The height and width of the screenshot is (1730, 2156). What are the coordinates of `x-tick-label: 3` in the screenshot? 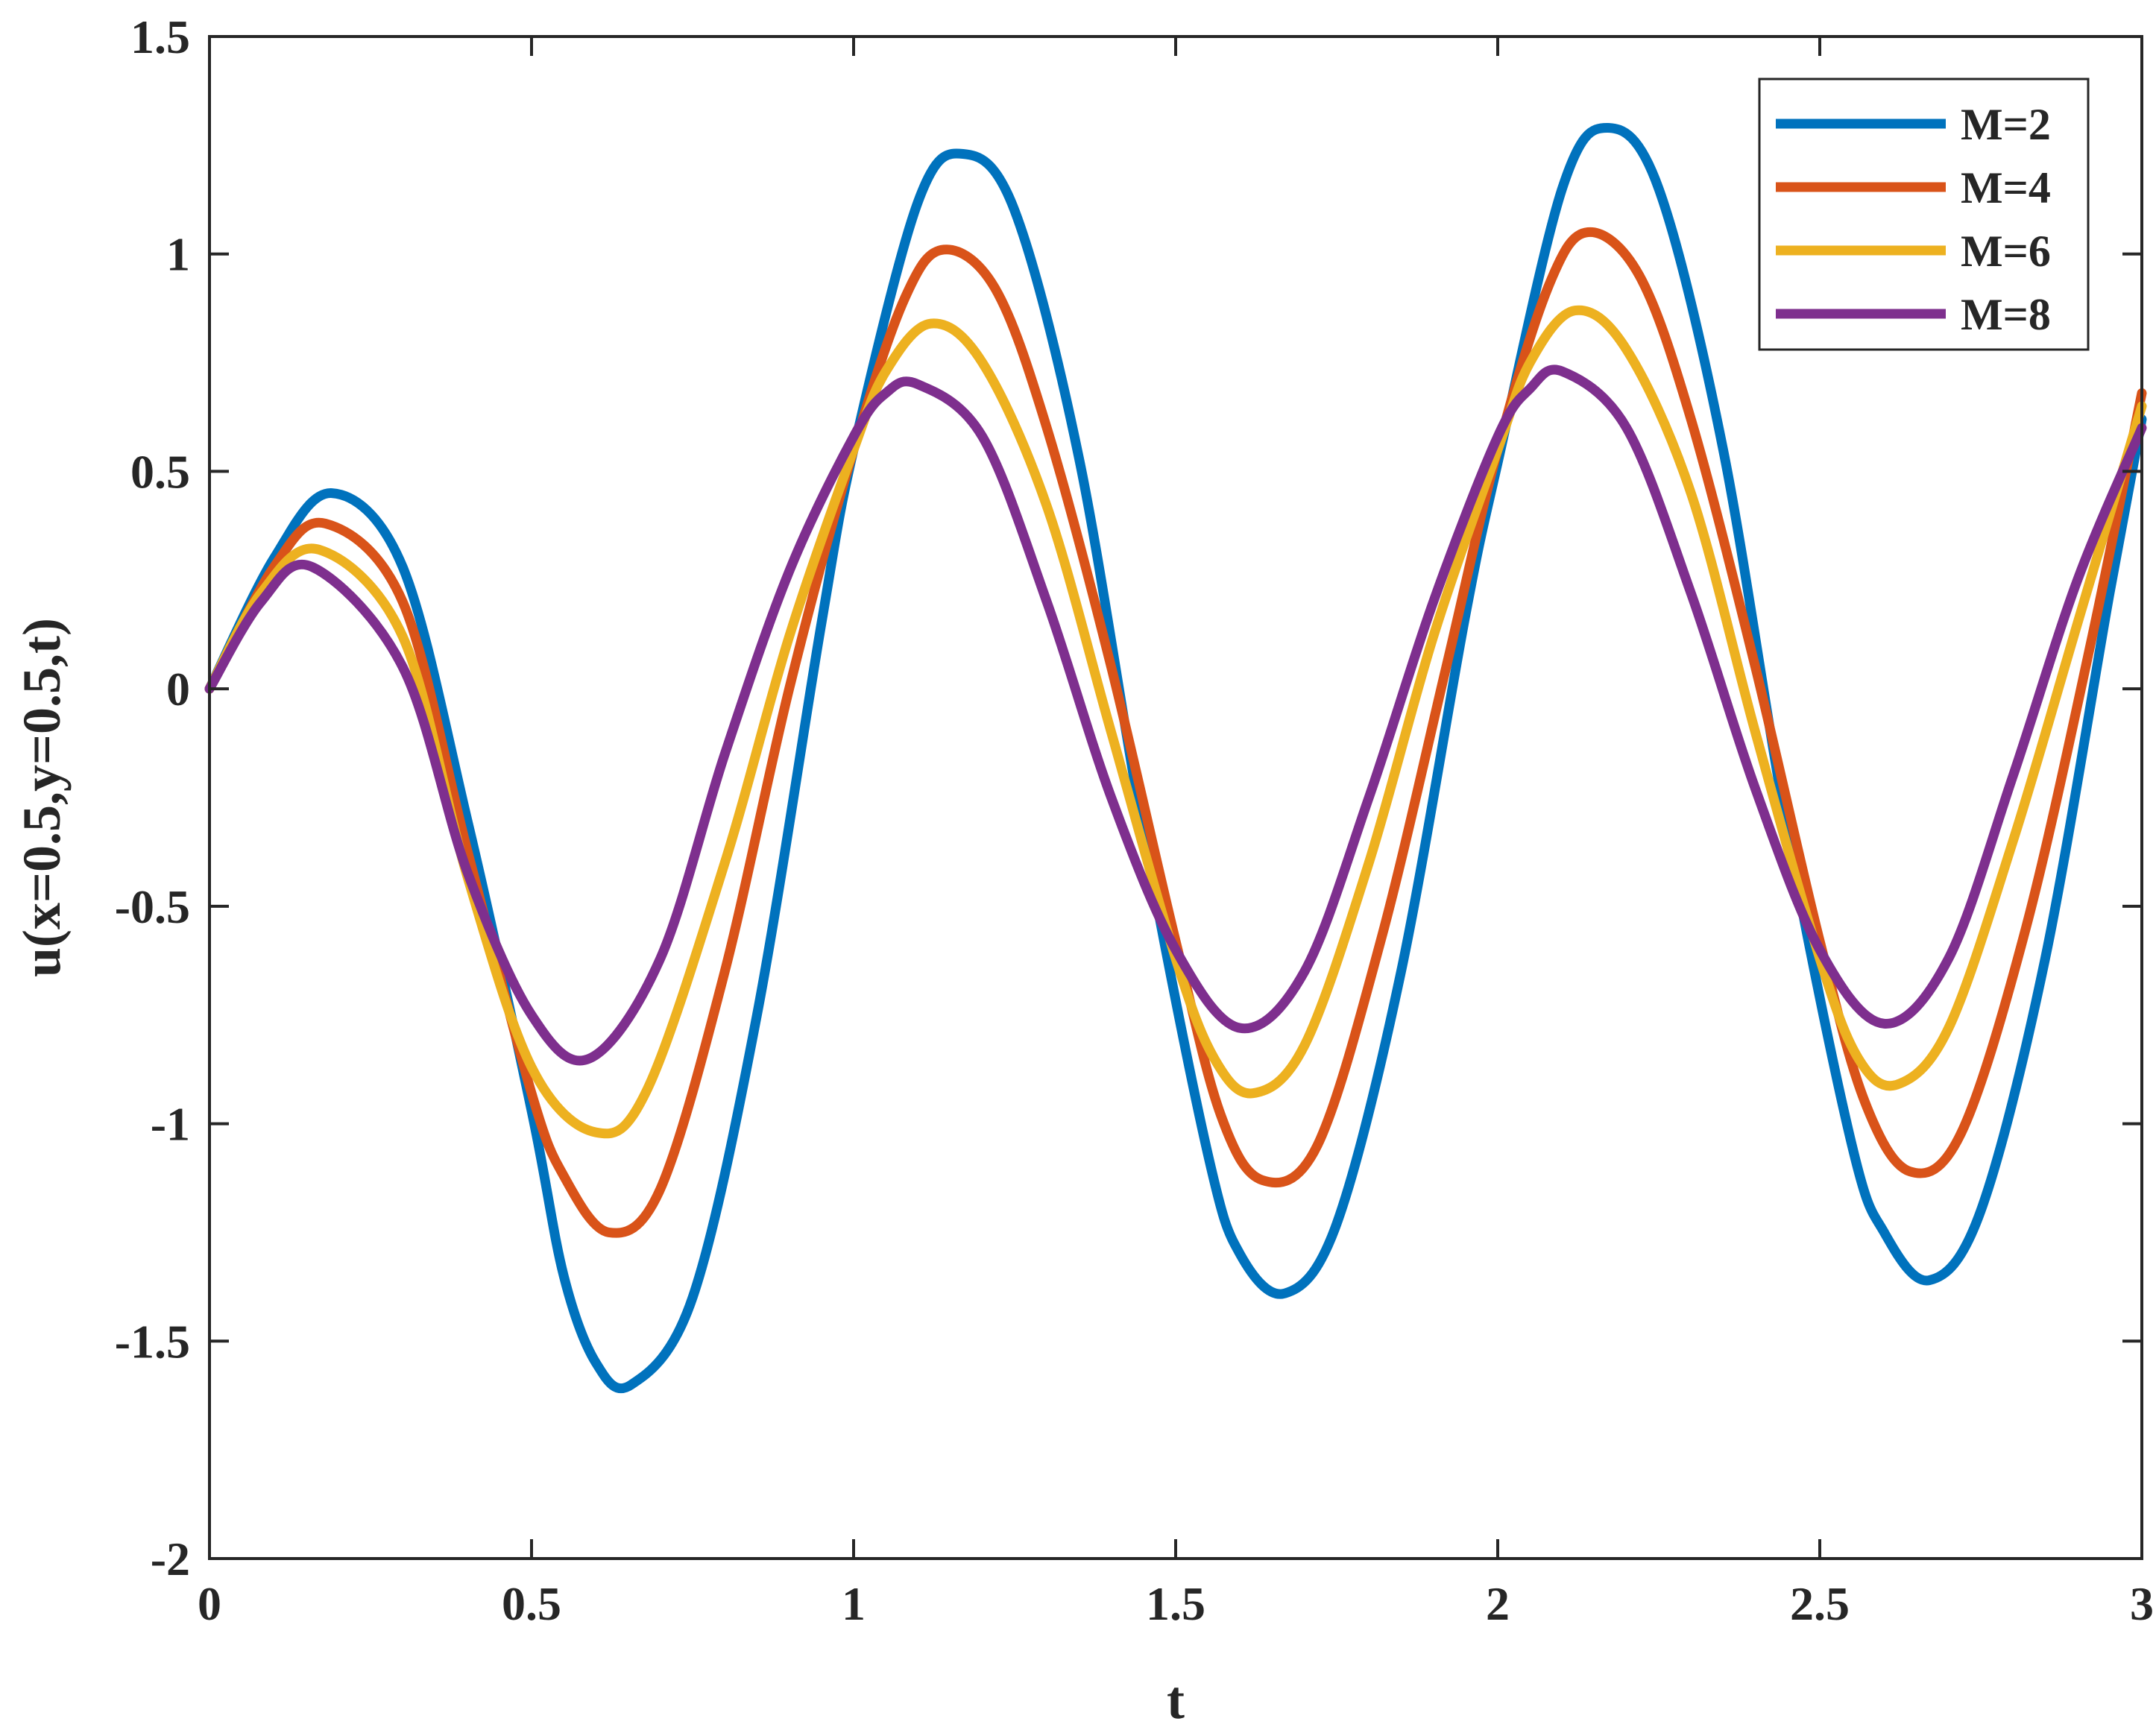 It's located at (2142, 1603).